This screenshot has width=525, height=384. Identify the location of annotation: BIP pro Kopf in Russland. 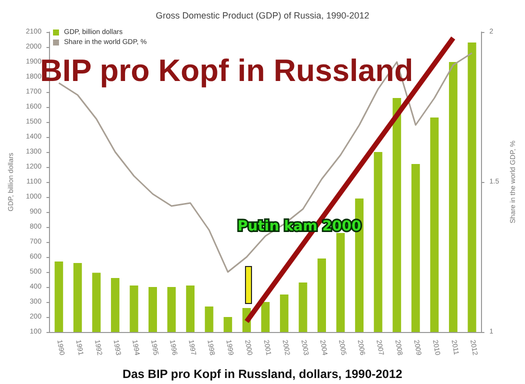
(227, 70).